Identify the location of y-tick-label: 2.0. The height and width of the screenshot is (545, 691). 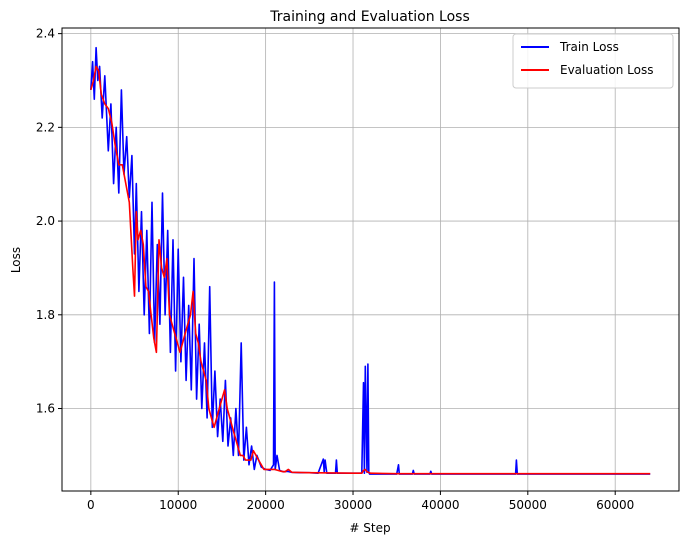
(45, 221).